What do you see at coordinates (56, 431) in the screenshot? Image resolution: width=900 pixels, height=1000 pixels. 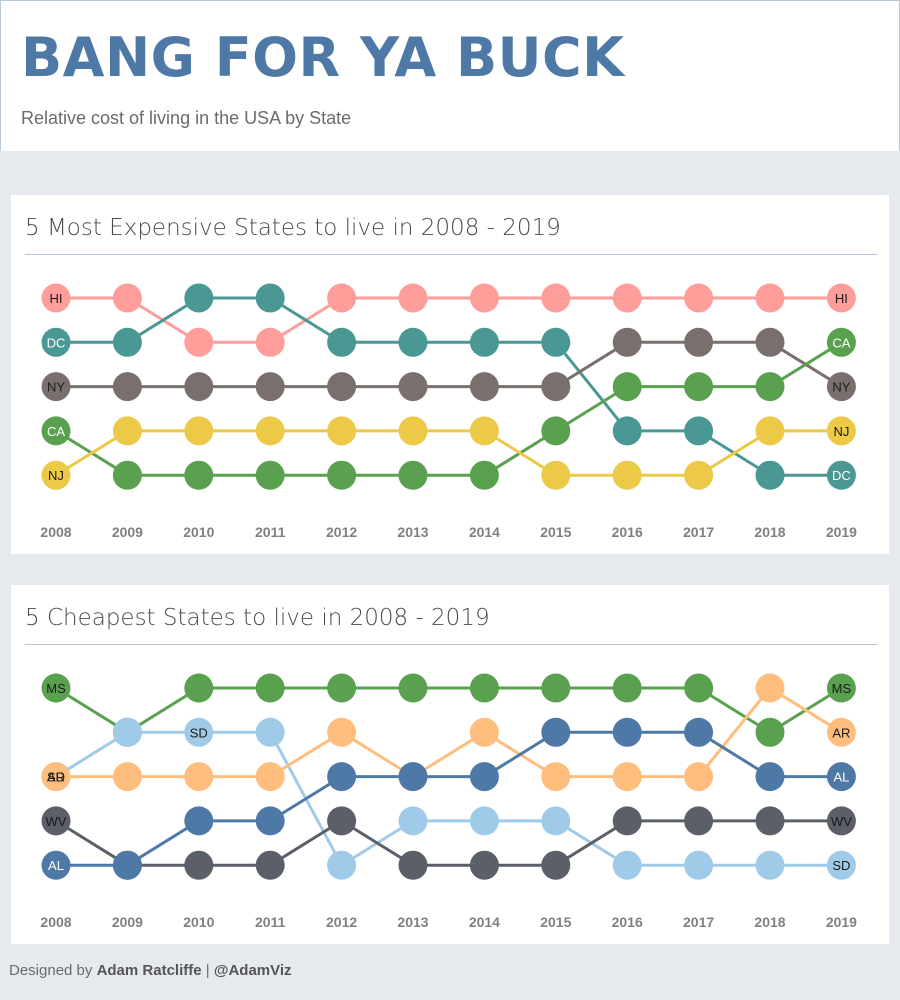 I see `point-ca-2008` at bounding box center [56, 431].